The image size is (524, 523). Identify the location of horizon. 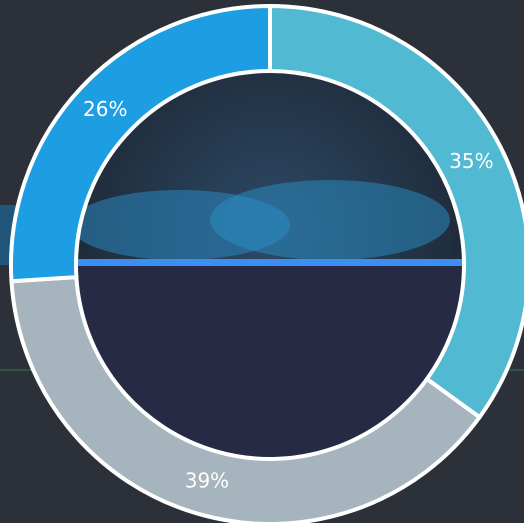
(270, 262).